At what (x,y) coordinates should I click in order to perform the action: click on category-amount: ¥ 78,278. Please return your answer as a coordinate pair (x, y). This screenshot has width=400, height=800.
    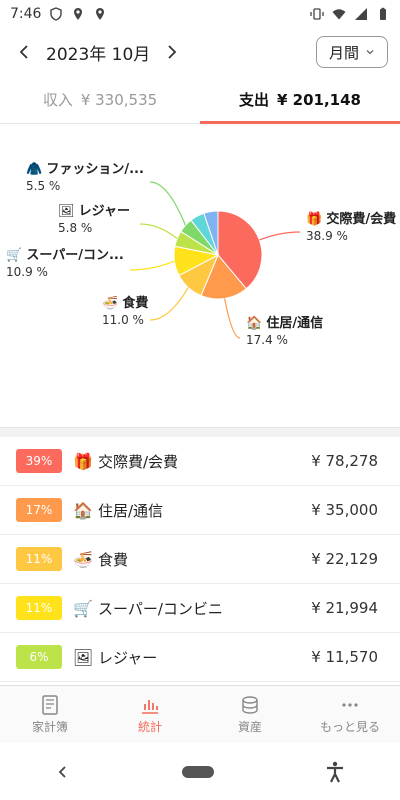
    Looking at the image, I should click on (344, 461).